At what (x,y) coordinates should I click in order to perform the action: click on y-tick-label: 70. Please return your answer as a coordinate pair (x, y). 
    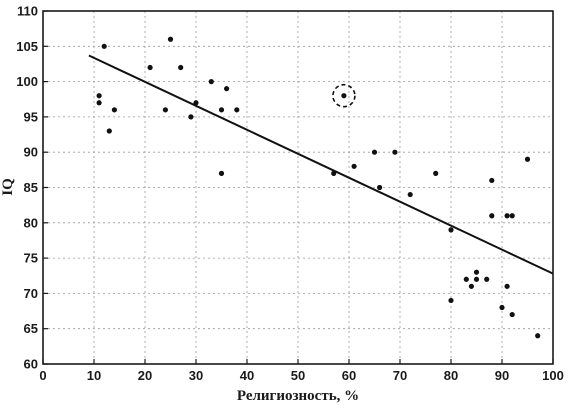
    Looking at the image, I should click on (31, 293).